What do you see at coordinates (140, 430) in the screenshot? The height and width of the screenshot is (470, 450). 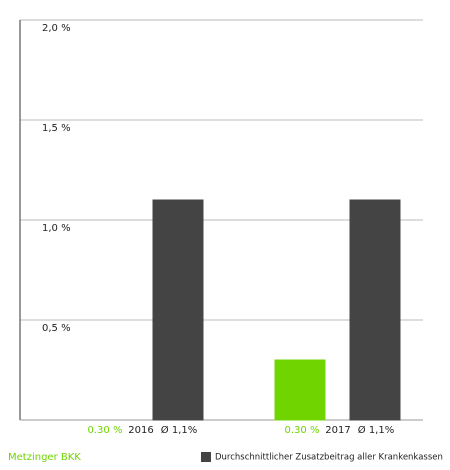 I see `x-tick-label: 2016` at bounding box center [140, 430].